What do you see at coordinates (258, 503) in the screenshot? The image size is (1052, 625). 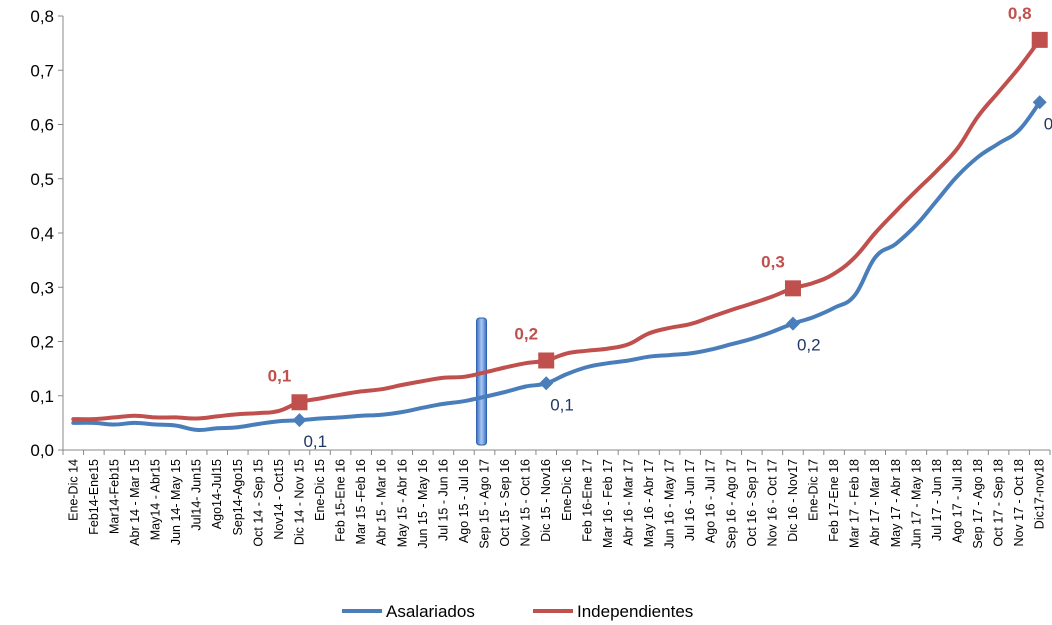 I see `x-tick-label: Oct 14 - Sep 15` at bounding box center [258, 503].